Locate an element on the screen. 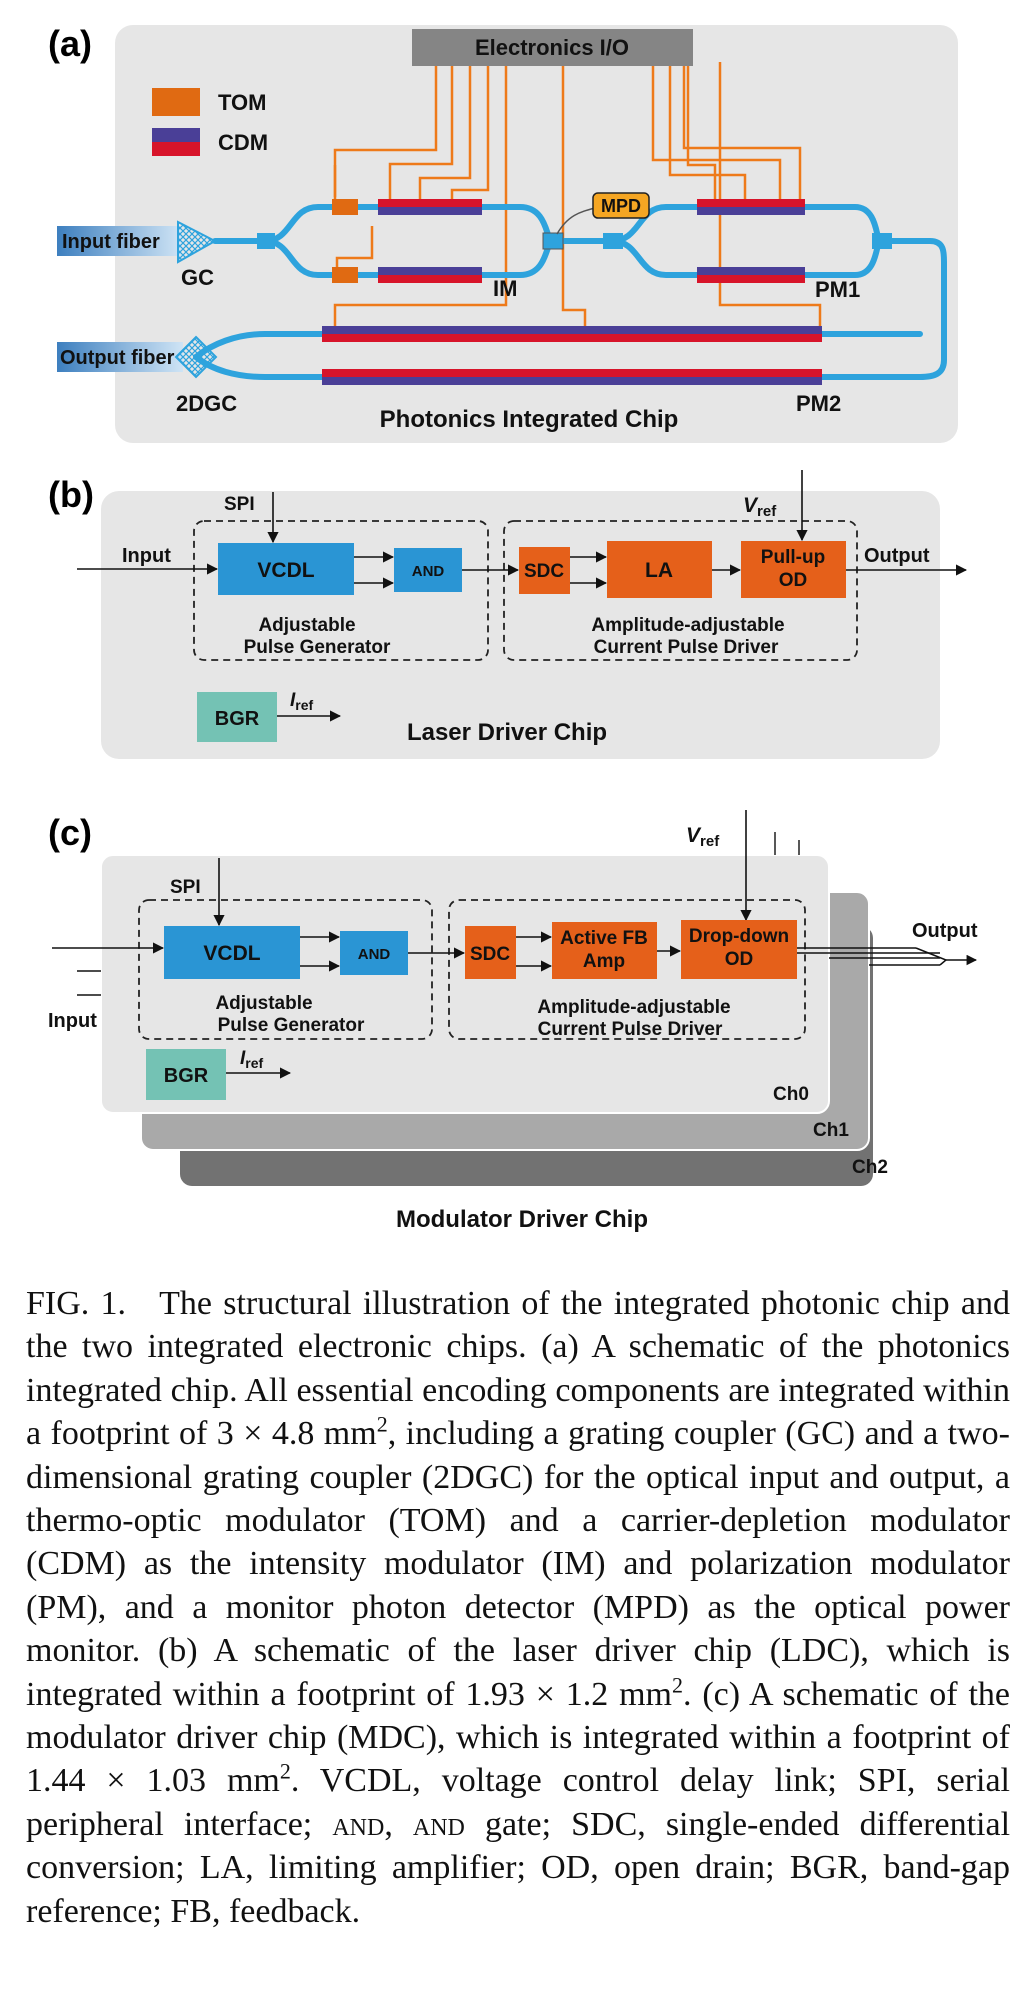 The width and height of the screenshot is (1029, 1995). c-driver-label: Amplitude-adjustable Current Pulse Driver is located at coordinates (633, 1018).